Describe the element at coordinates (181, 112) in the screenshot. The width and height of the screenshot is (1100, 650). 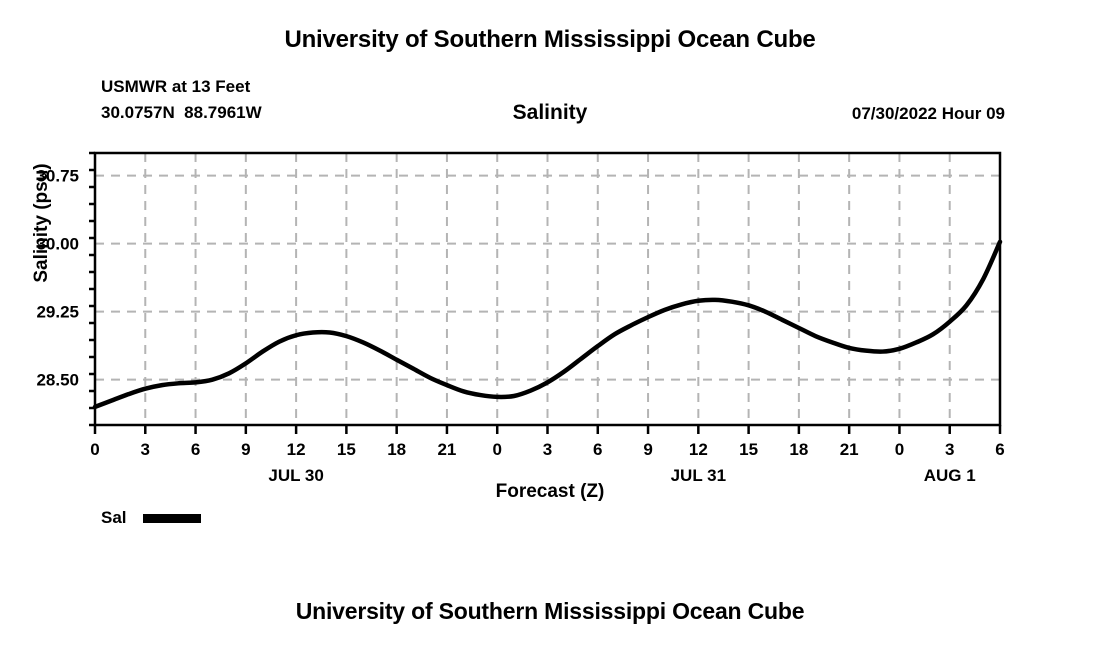
I see `coordinates-label: 30.0757N 88.7961W` at that location.